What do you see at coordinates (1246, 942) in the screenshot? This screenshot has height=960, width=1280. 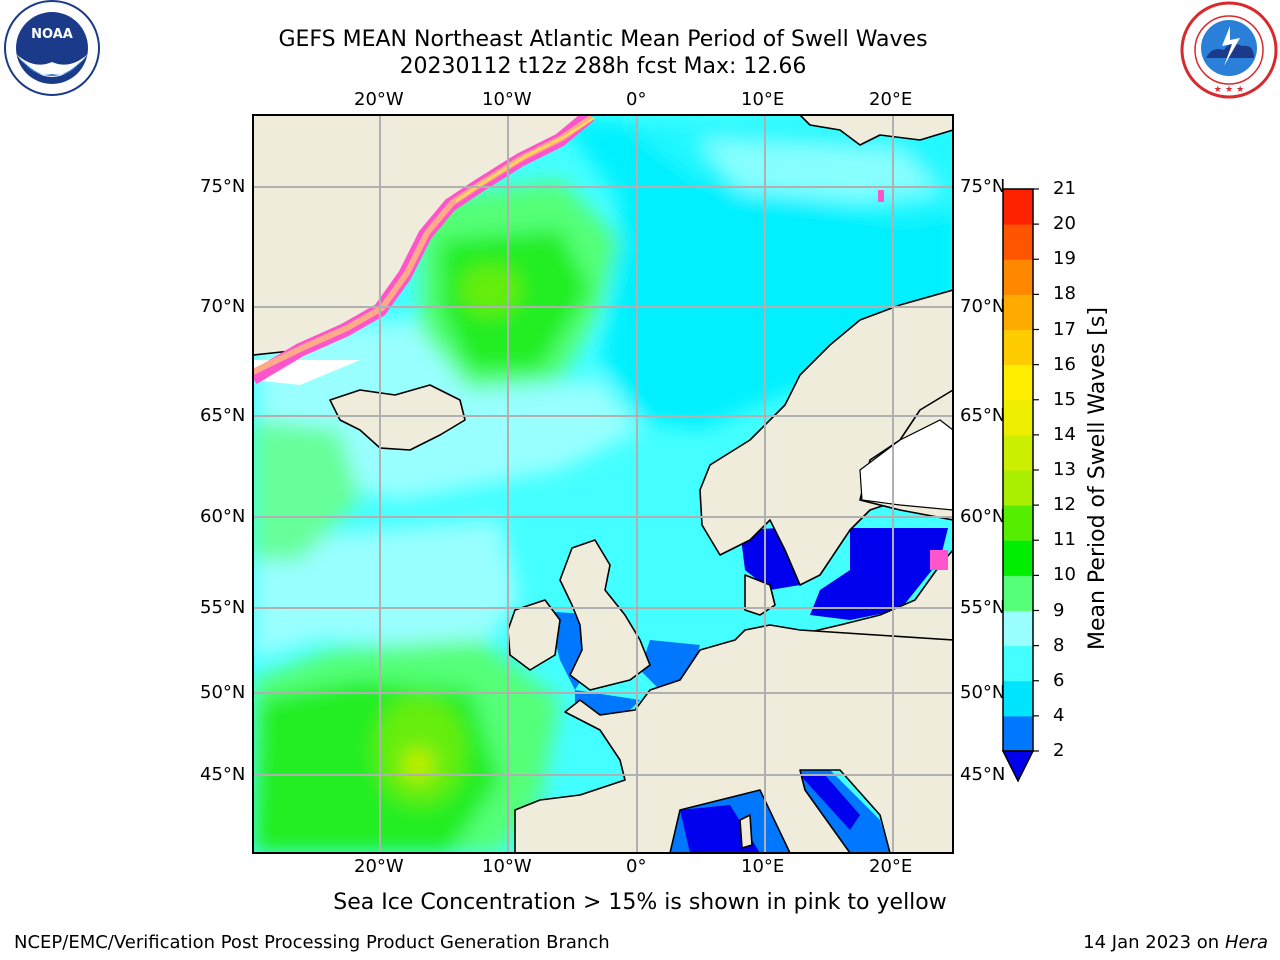 I see `footer-host: Hera` at bounding box center [1246, 942].